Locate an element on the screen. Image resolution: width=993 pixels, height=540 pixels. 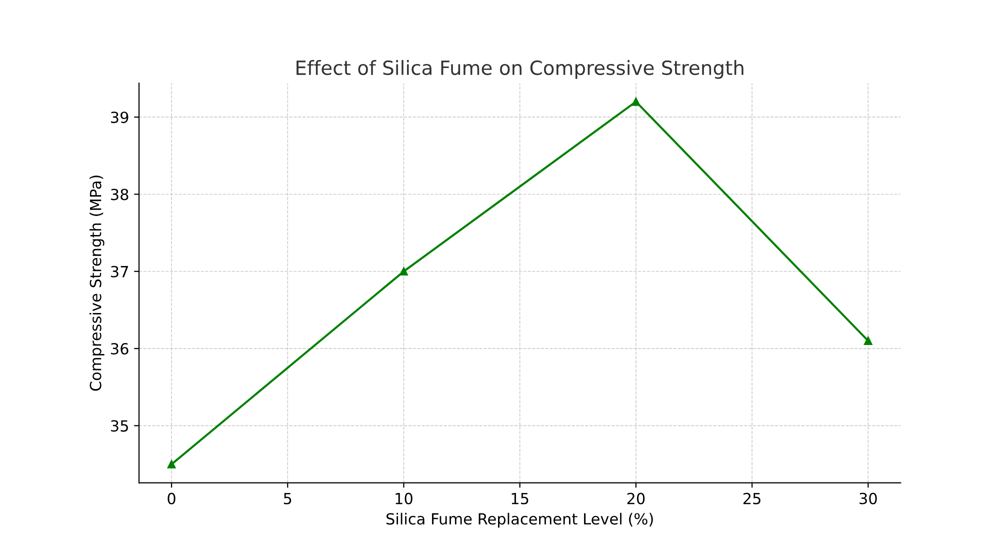
y-axis-title: Compressive Strength (MPa) is located at coordinates (97, 283).